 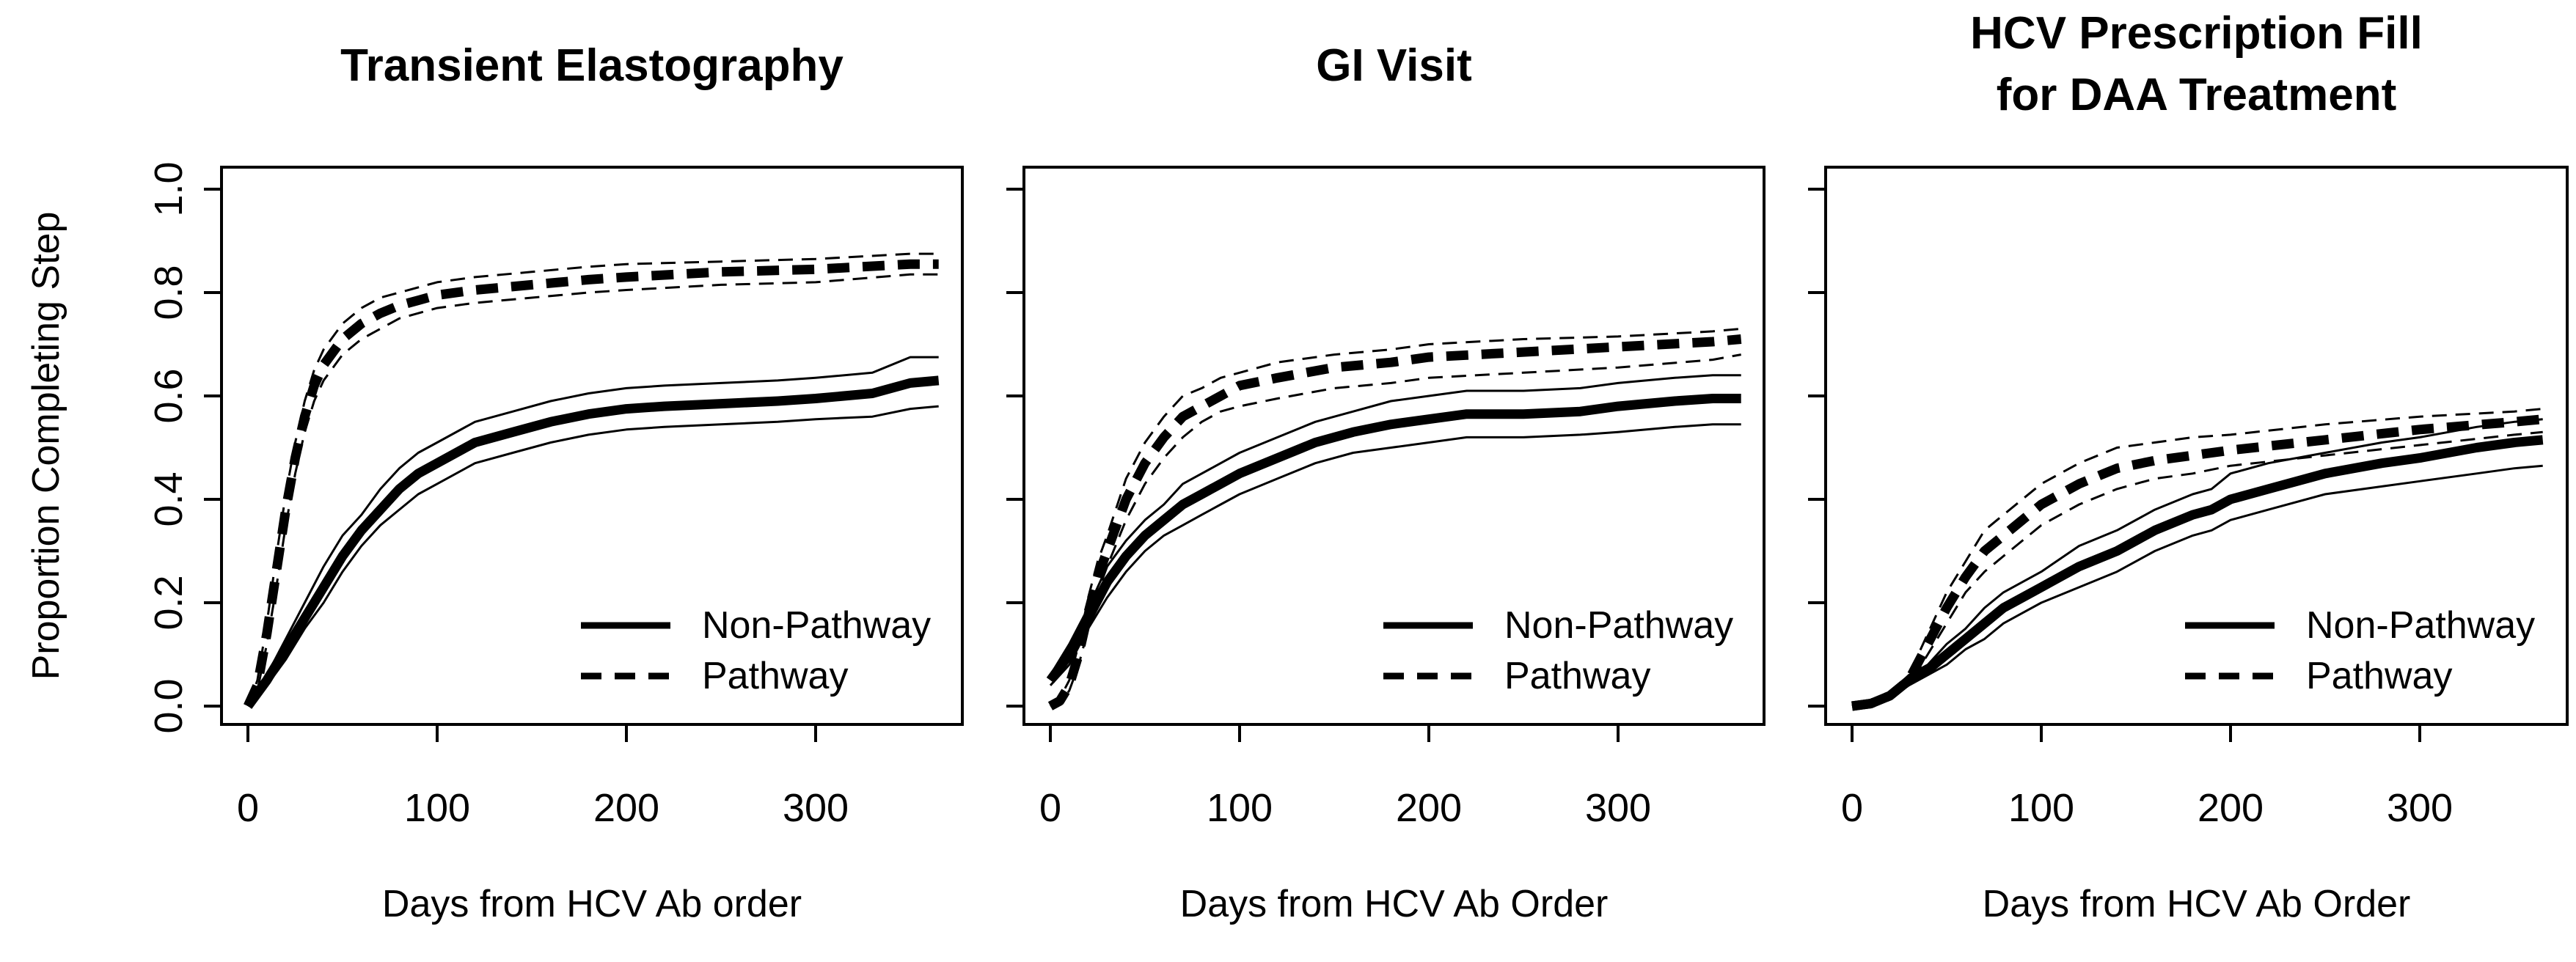 What do you see at coordinates (169, 499) in the screenshot?
I see `y-tick-label: 0.4` at bounding box center [169, 499].